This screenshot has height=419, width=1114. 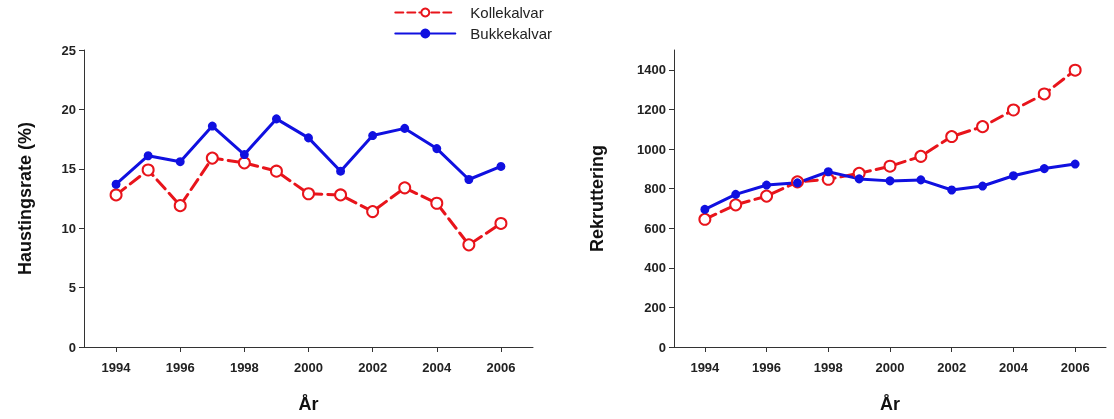 I want to click on y-tick-label: 1200, so click(x=651, y=109).